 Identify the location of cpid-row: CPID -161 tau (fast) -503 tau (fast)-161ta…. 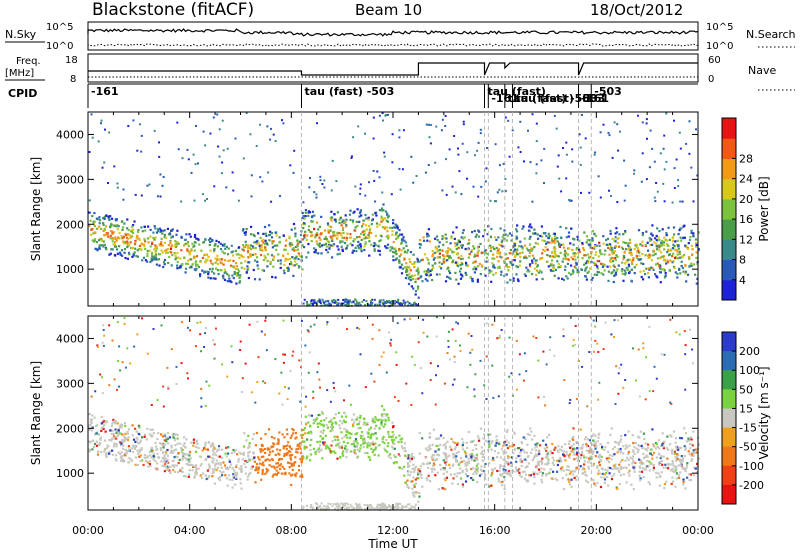
(353, 95).